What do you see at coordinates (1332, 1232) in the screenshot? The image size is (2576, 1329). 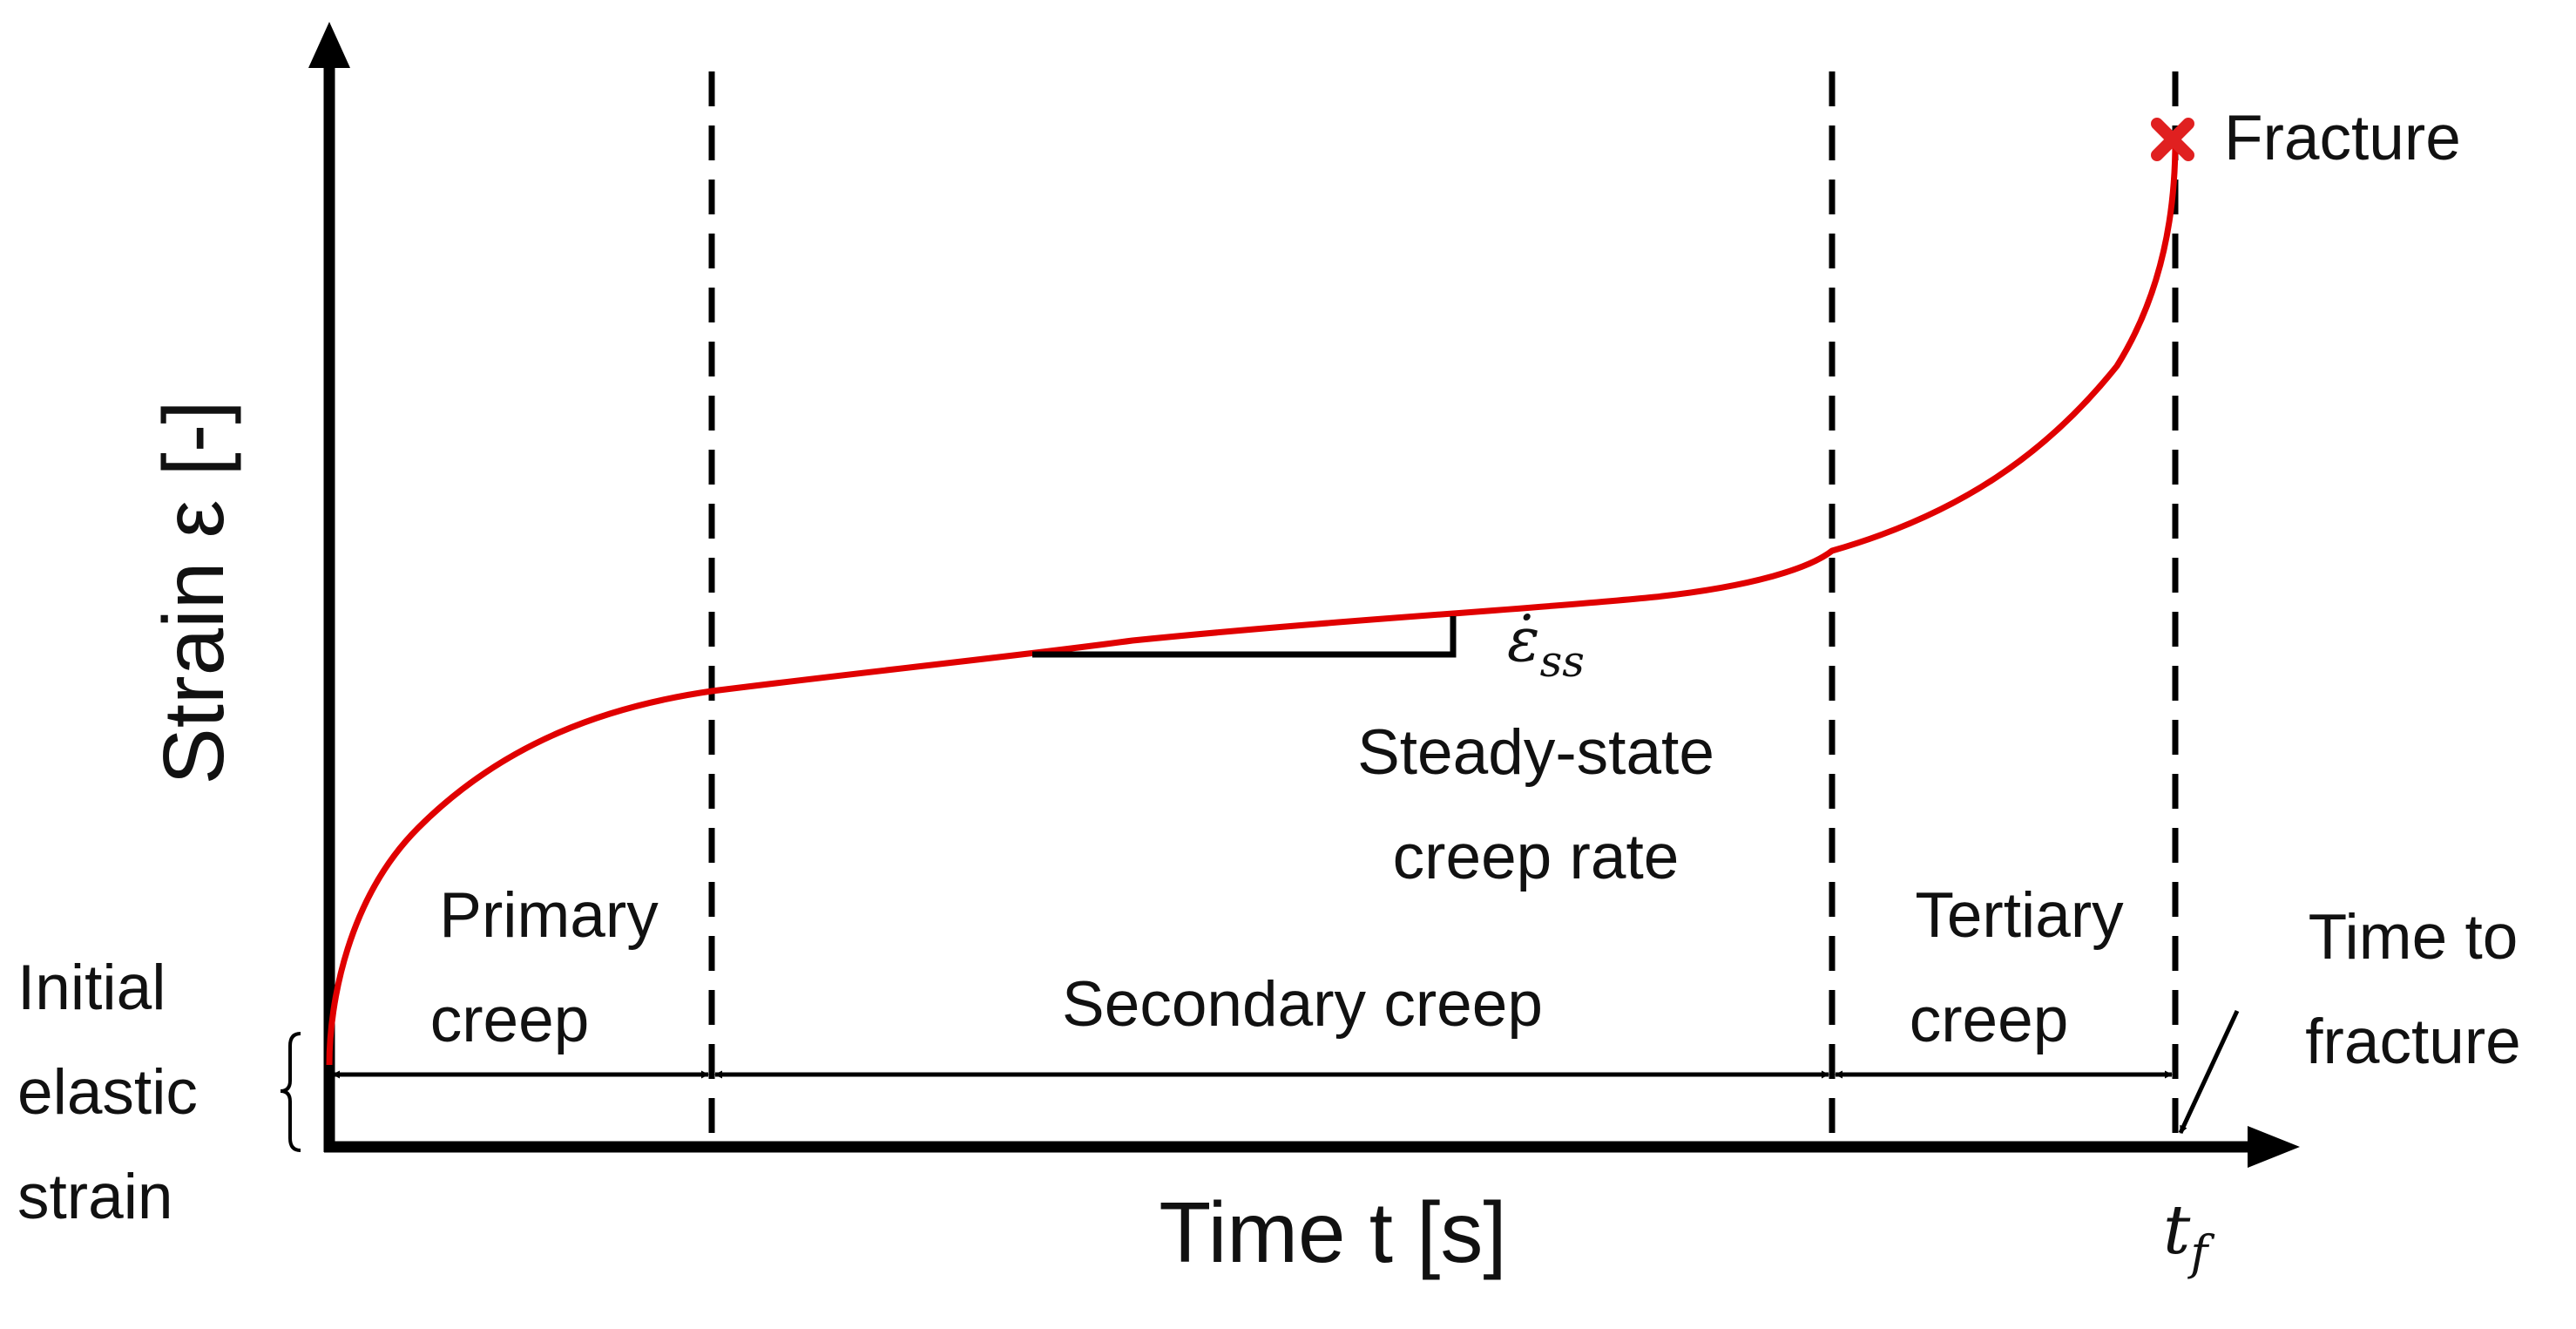 I see `x-axis-title: Time t [s]` at bounding box center [1332, 1232].